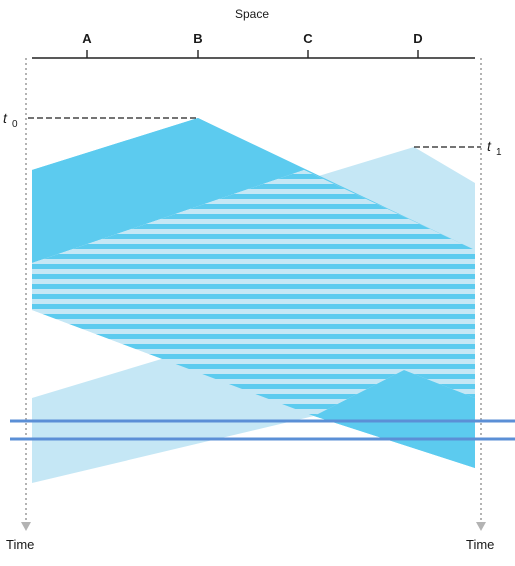 The height and width of the screenshot is (566, 515). What do you see at coordinates (26, 526) in the screenshot?
I see `timeline-left-arrow` at bounding box center [26, 526].